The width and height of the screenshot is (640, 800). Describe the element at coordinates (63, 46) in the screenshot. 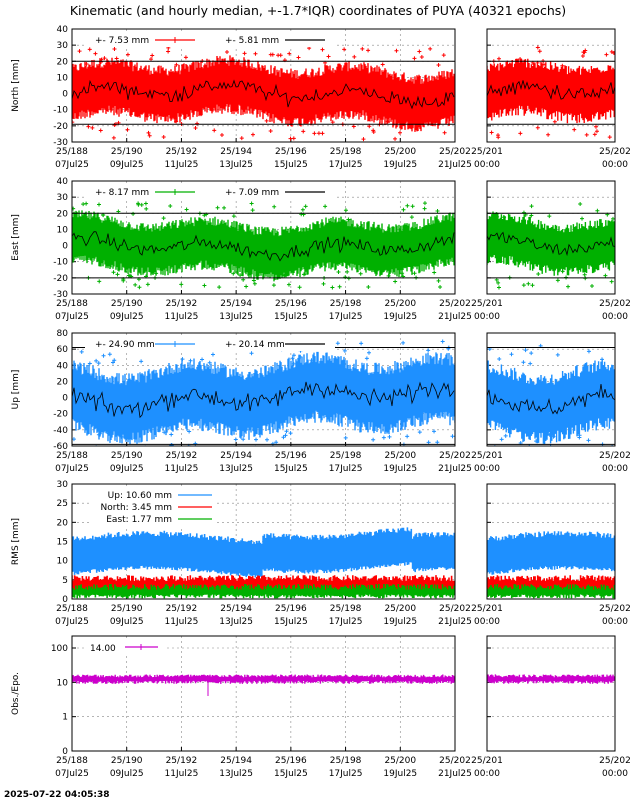

I see `y-tick-label: 30` at that location.